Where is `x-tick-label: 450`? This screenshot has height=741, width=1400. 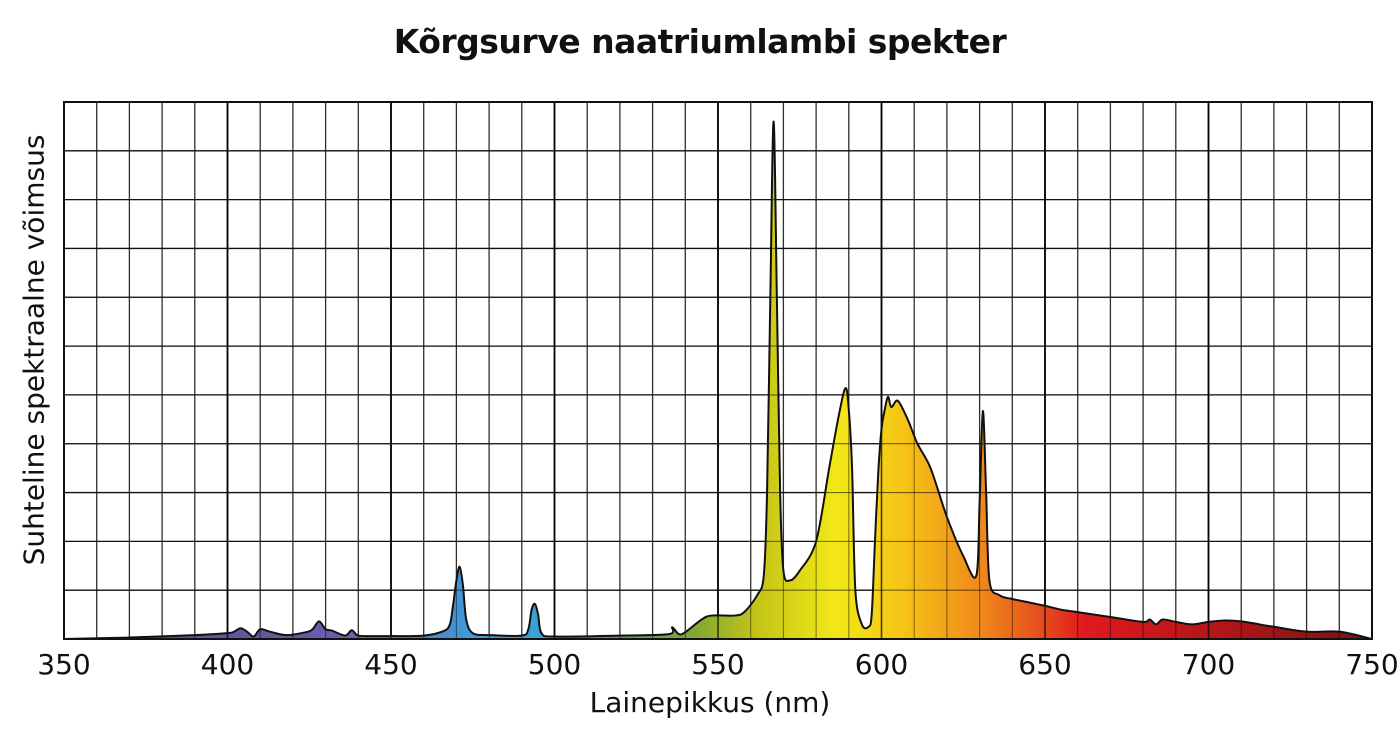 x-tick-label: 450 is located at coordinates (391, 664).